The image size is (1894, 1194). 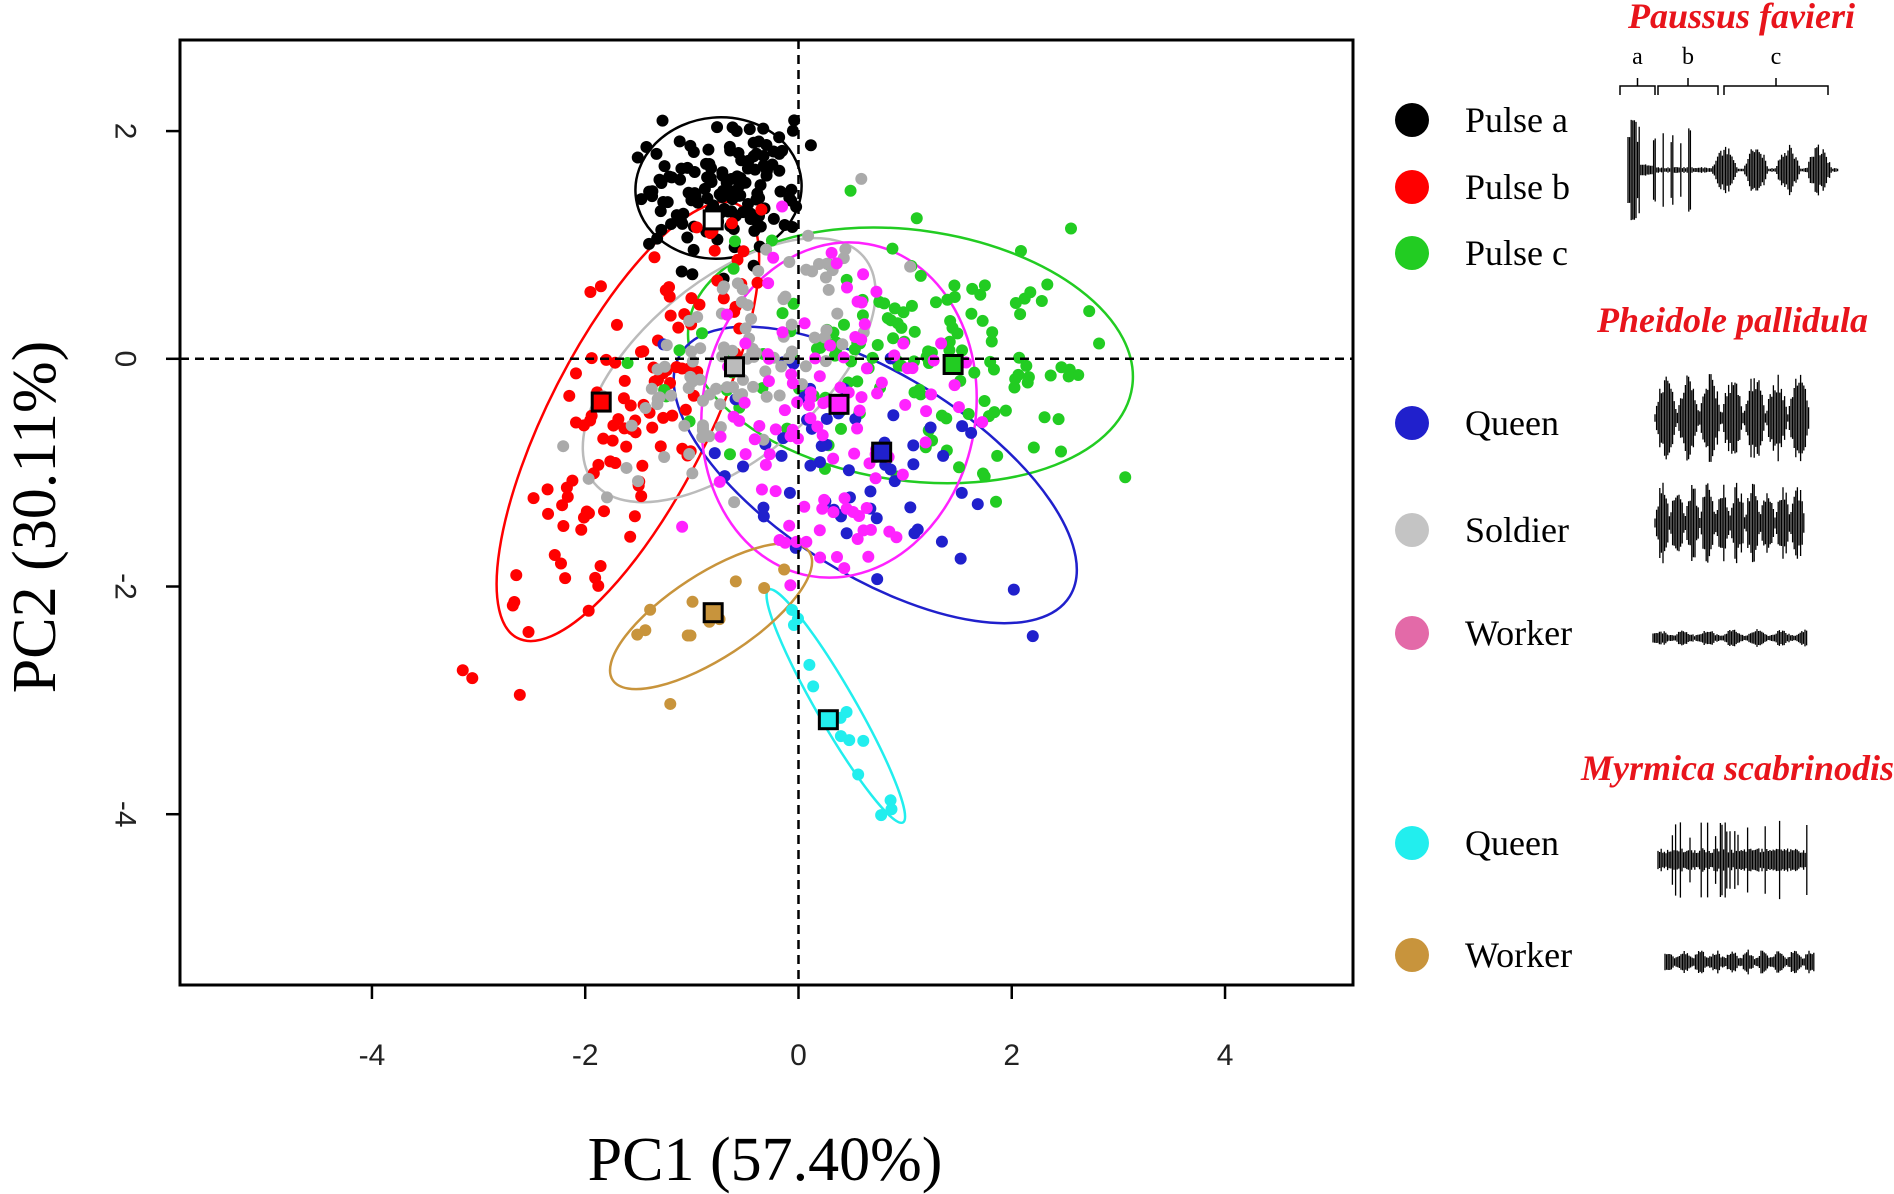 I want to click on species-title-pheidole-pallidula: Pheidole pallidula, so click(x=1732, y=320).